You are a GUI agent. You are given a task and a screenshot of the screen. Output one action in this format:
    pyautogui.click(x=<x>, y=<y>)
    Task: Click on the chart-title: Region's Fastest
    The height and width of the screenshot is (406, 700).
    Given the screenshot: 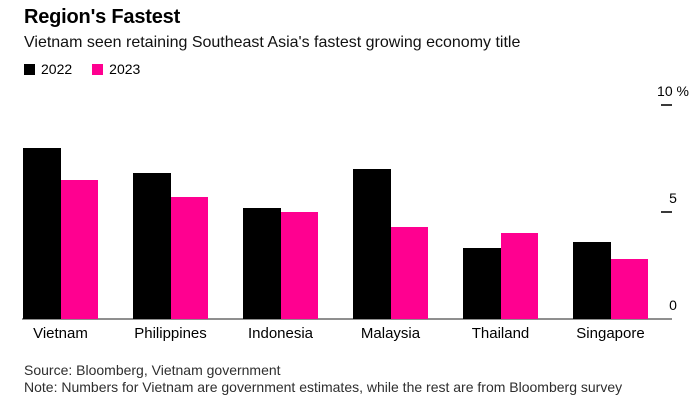 What is the action you would take?
    pyautogui.click(x=102, y=17)
    